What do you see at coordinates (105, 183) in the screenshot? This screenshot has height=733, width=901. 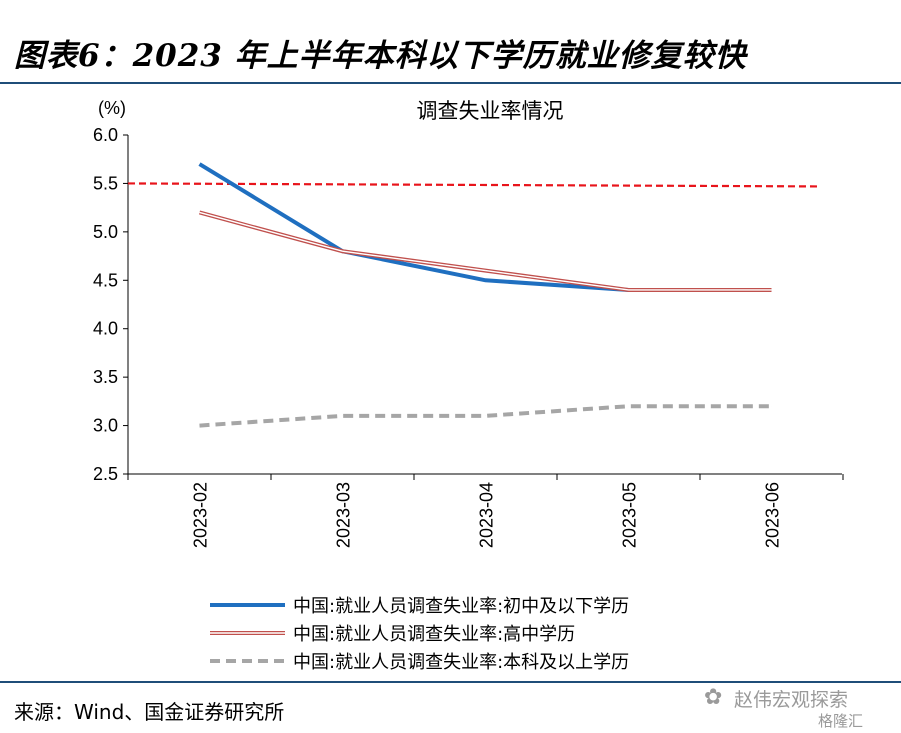 I see `y-tick-label: 5.5` at bounding box center [105, 183].